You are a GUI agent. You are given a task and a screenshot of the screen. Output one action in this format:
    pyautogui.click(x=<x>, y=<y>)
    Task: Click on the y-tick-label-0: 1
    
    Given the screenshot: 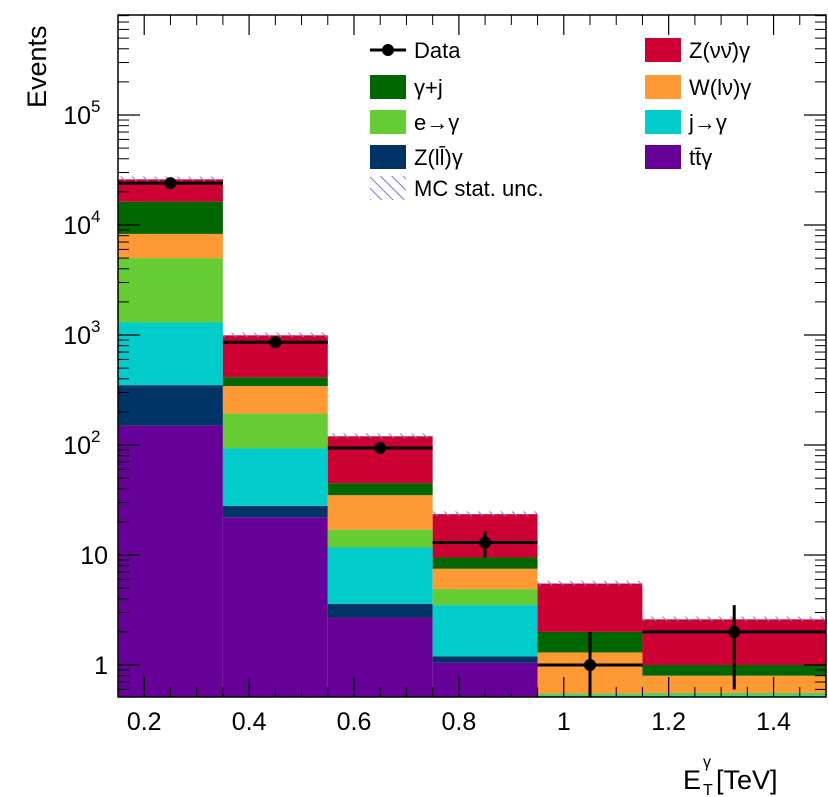 What is the action you would take?
    pyautogui.click(x=101, y=666)
    